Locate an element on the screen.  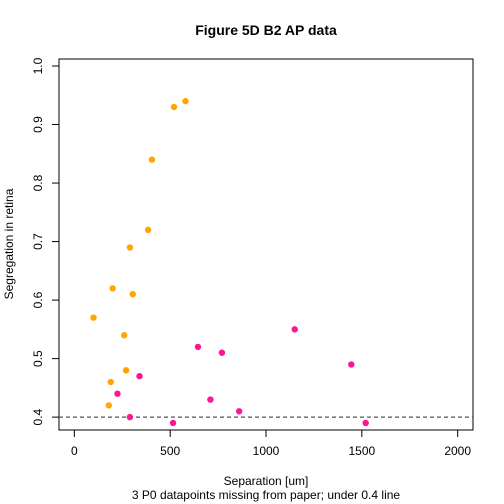
y-tick-label: 0.8 is located at coordinates (38, 182).